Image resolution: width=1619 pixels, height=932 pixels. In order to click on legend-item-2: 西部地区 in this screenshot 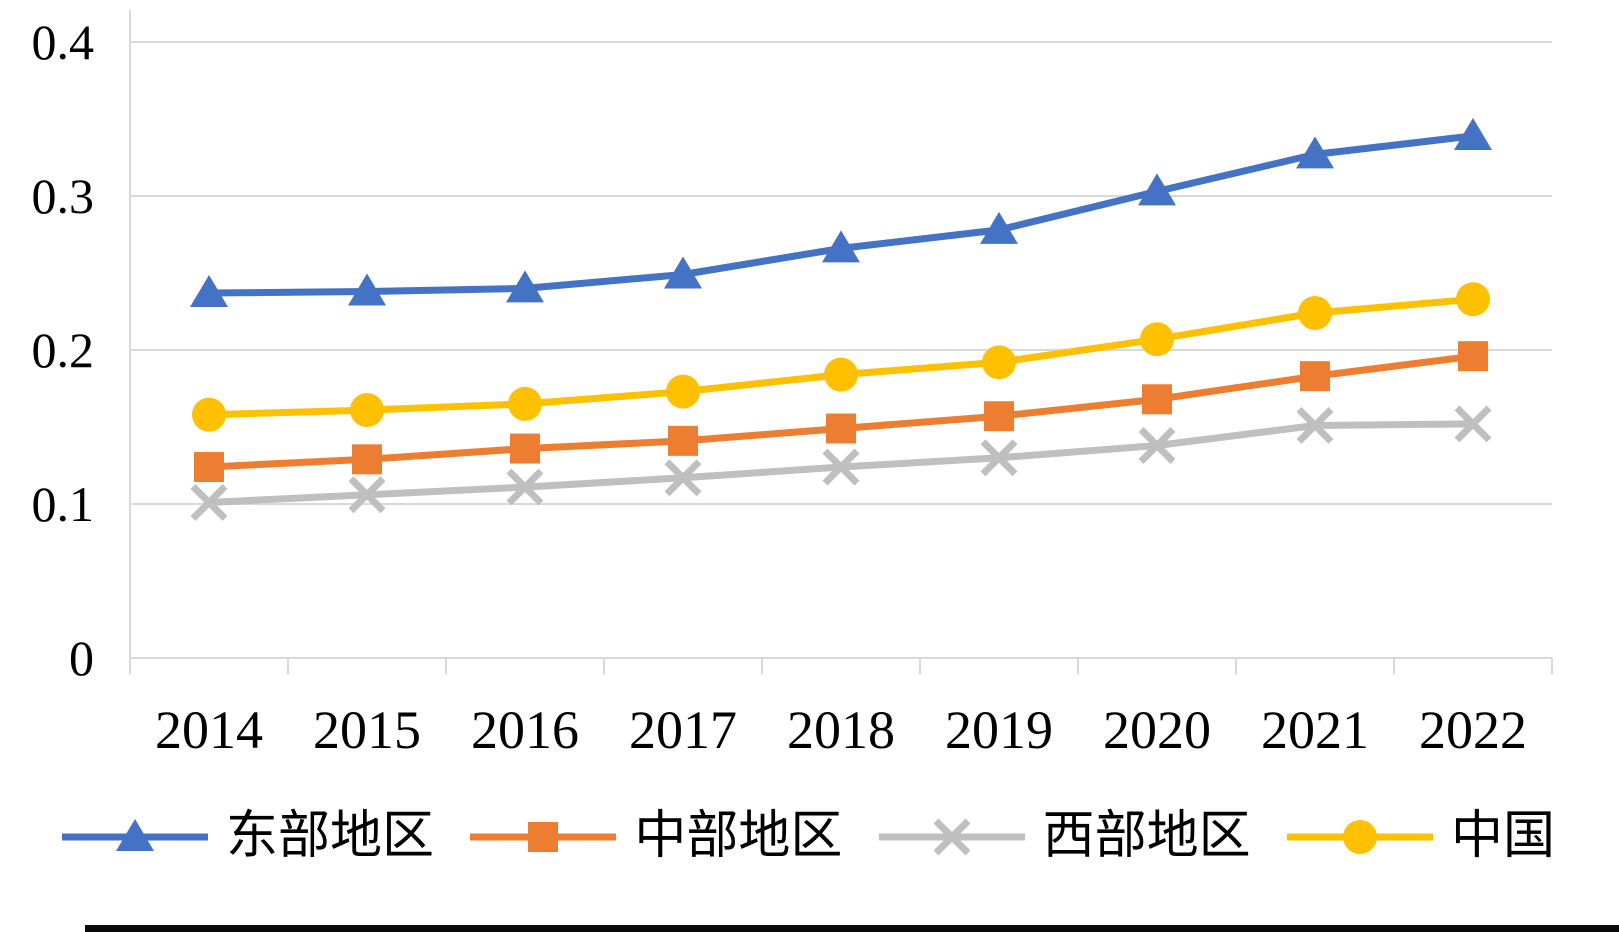, I will do `click(1064, 837)`.